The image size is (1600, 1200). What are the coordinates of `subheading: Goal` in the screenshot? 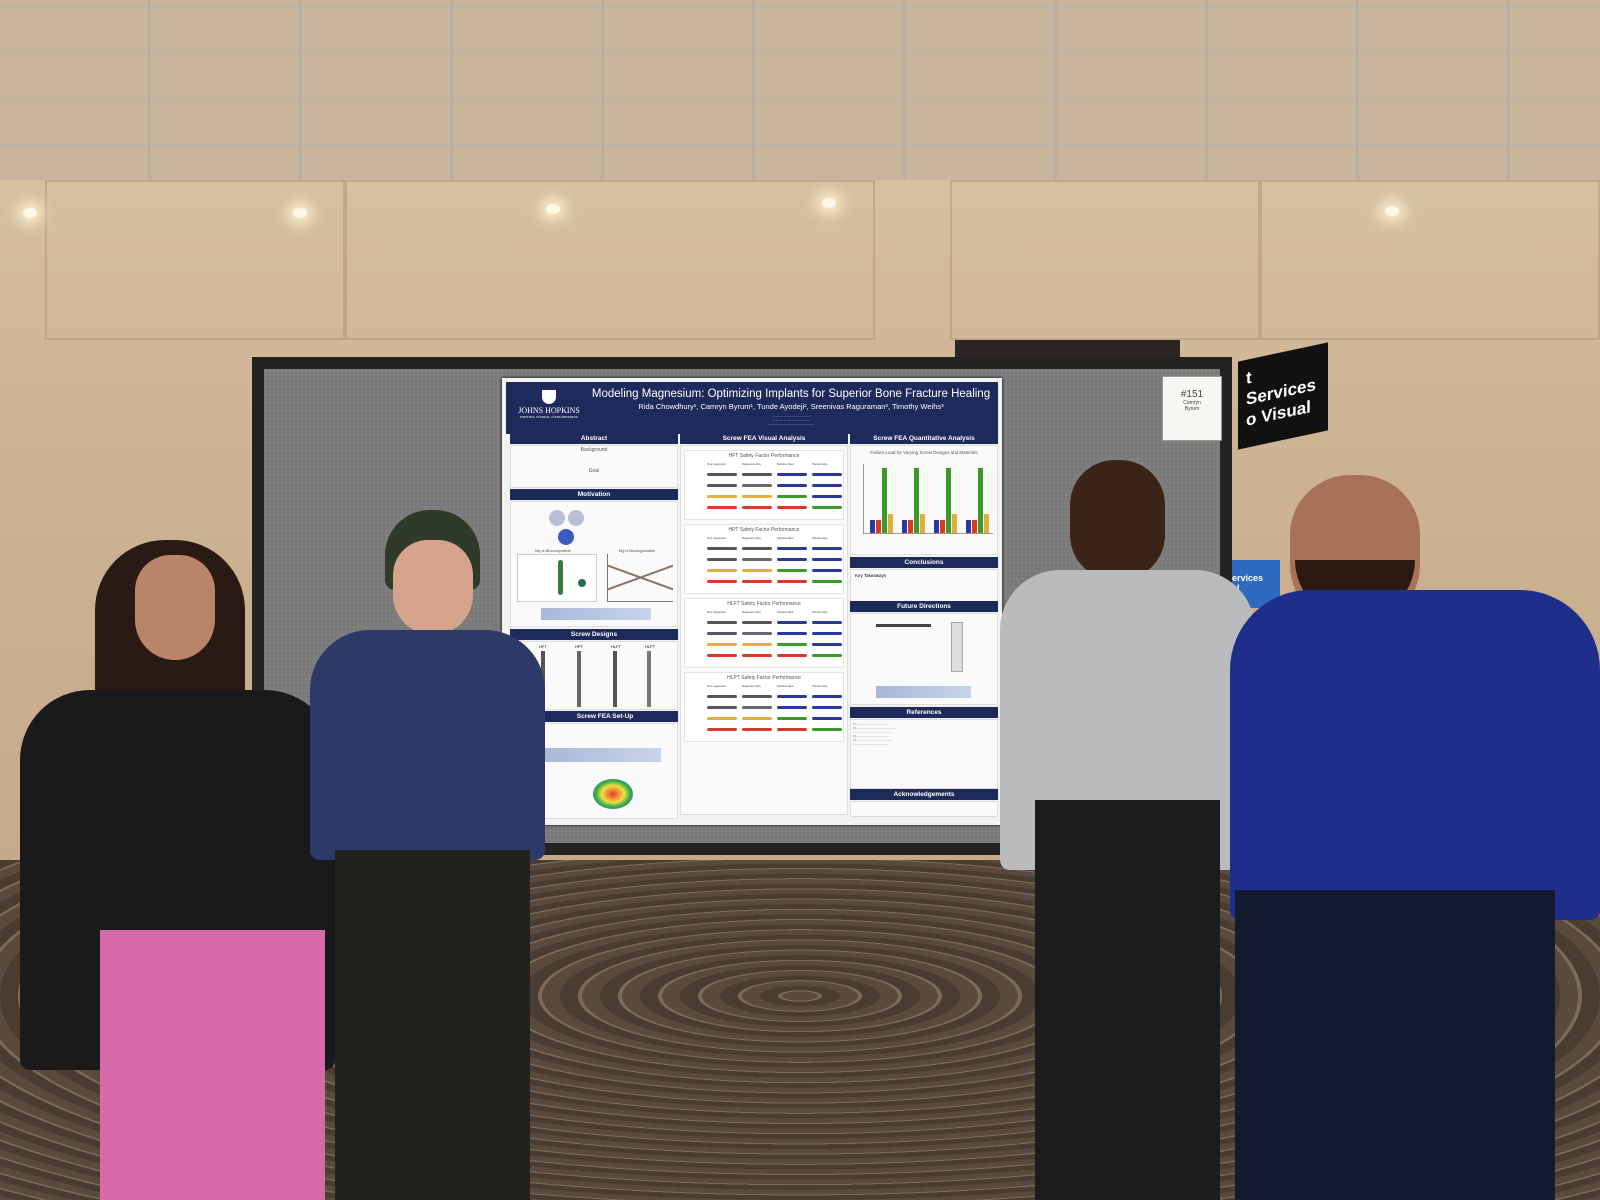 It's located at (594, 471).